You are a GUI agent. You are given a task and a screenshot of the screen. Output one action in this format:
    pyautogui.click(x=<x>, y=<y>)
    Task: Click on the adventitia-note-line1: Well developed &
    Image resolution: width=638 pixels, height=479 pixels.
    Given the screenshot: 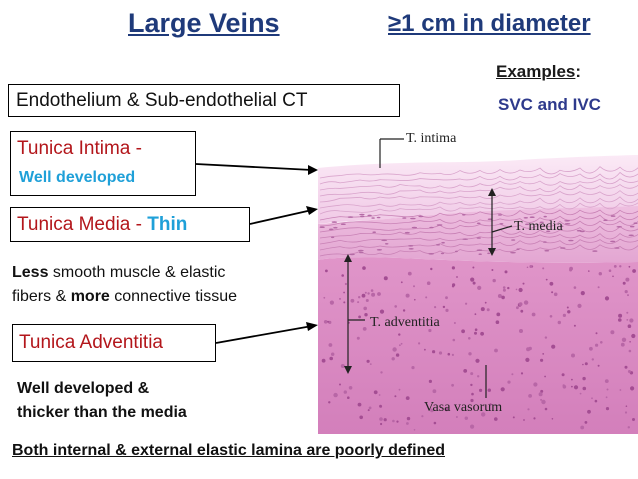 What is the action you would take?
    pyautogui.click(x=83, y=388)
    